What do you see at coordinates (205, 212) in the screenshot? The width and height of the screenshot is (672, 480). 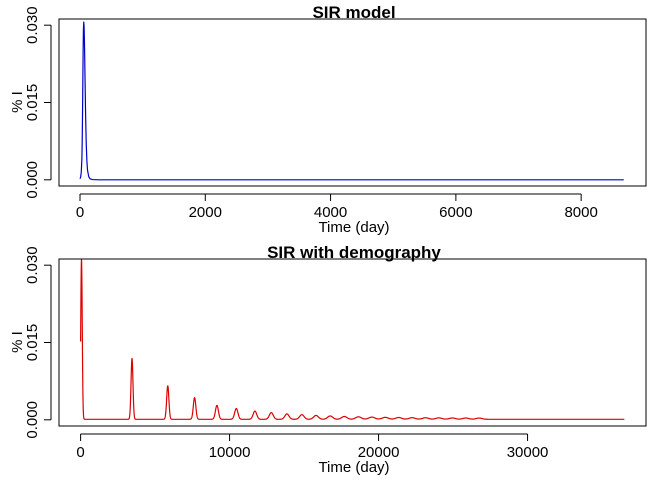 I see `x-tick-label: 2000` at bounding box center [205, 212].